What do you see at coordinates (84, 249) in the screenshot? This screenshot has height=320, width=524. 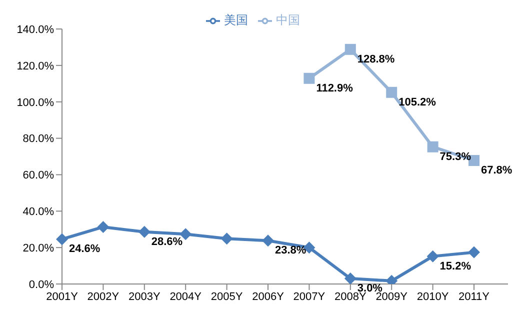 I see `data-label: 24.6%` at bounding box center [84, 249].